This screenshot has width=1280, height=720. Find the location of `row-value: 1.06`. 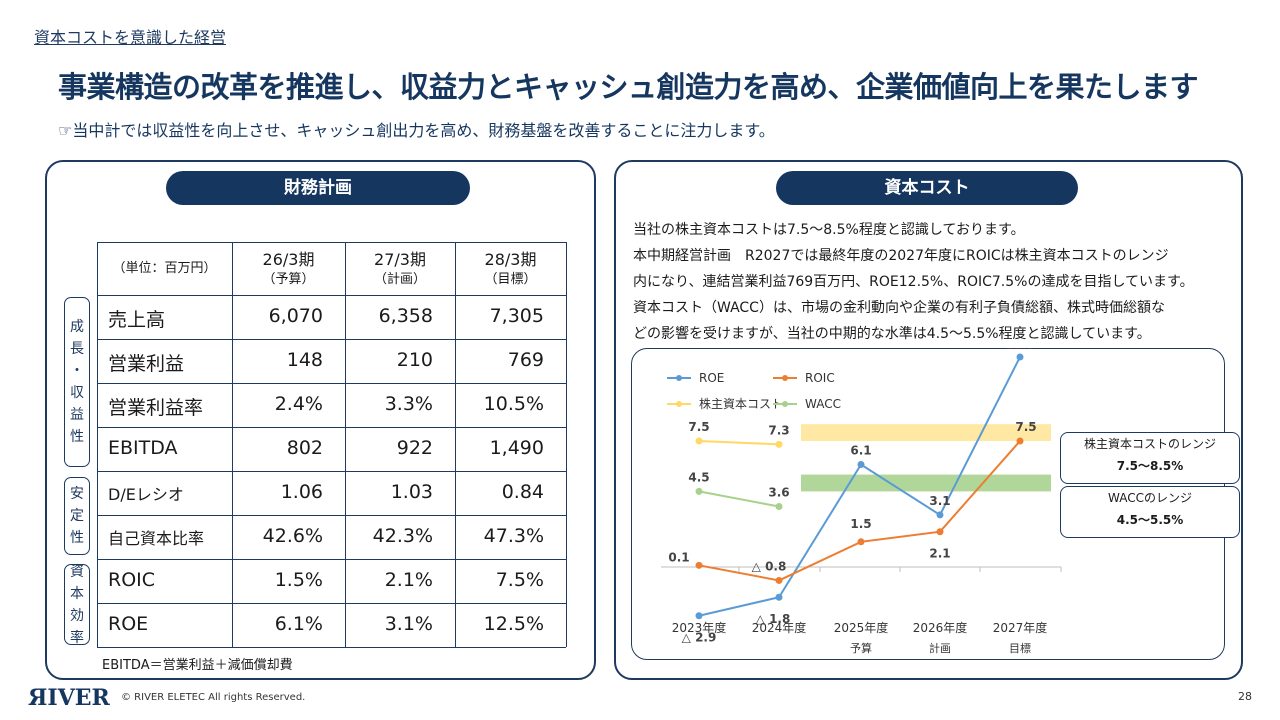

row-value: 1.06 is located at coordinates (301, 492).